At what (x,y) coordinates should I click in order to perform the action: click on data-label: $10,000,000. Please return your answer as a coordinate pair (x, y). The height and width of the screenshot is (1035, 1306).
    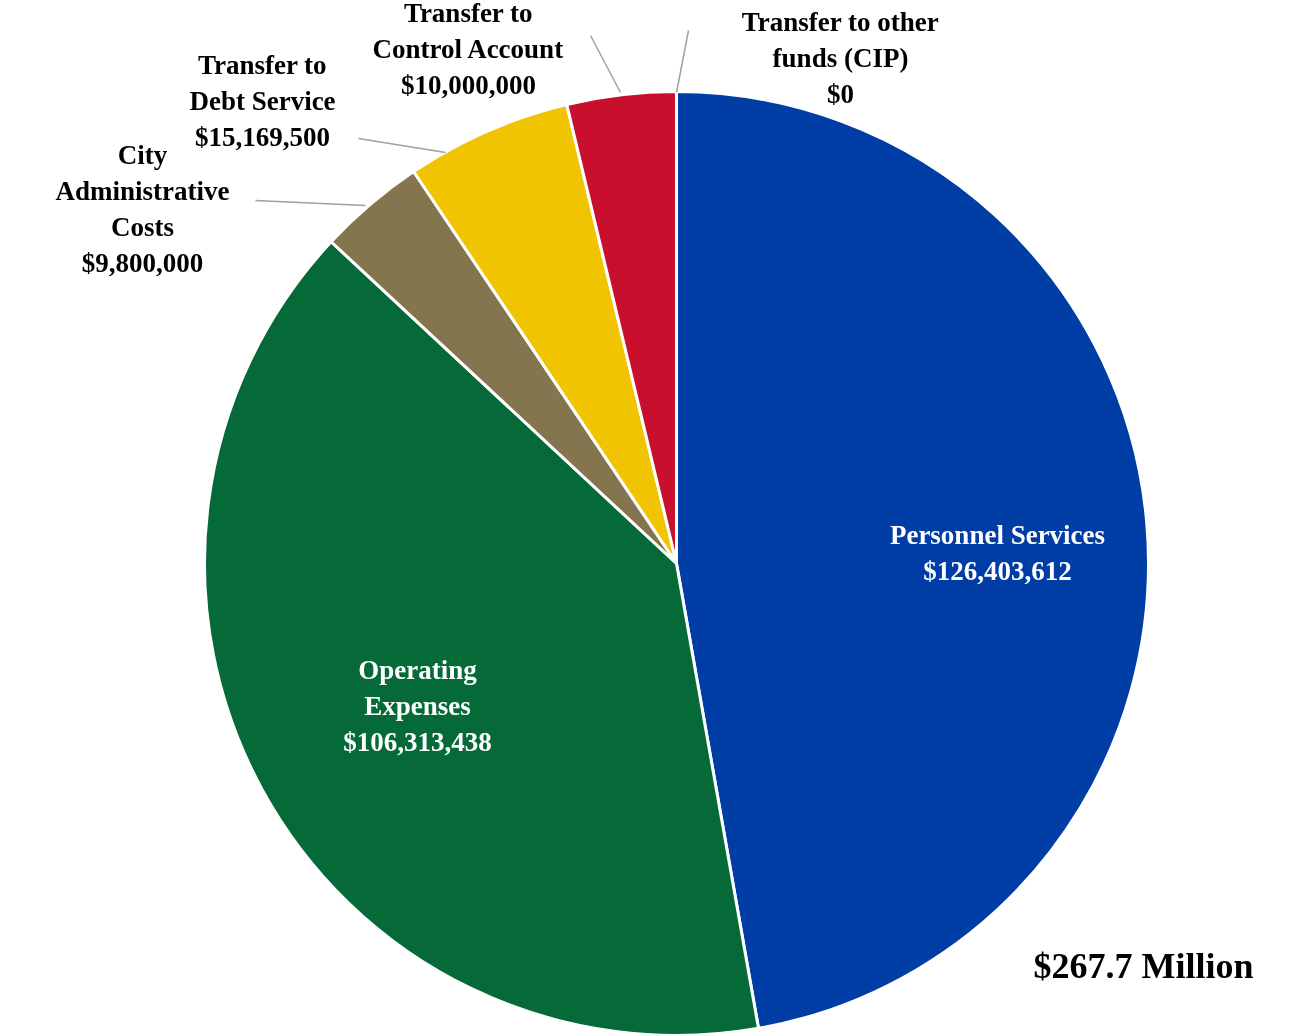
    Looking at the image, I should click on (468, 84).